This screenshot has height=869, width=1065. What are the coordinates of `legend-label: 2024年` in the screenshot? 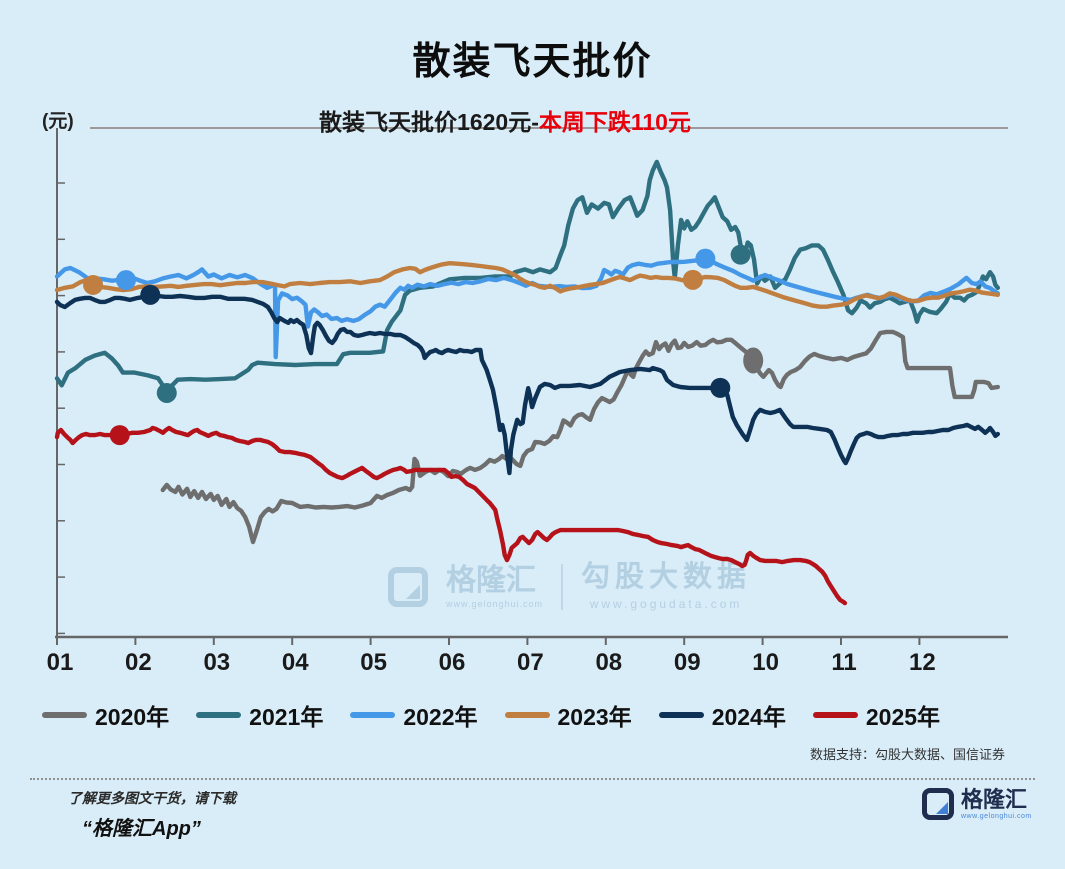 It's located at (748, 717).